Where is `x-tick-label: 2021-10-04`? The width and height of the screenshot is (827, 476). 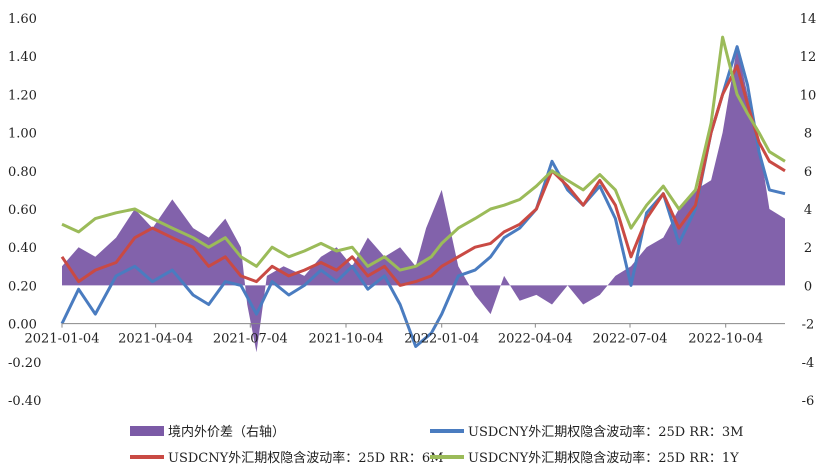 x-tick-label: 2021-10-04 is located at coordinates (346, 339).